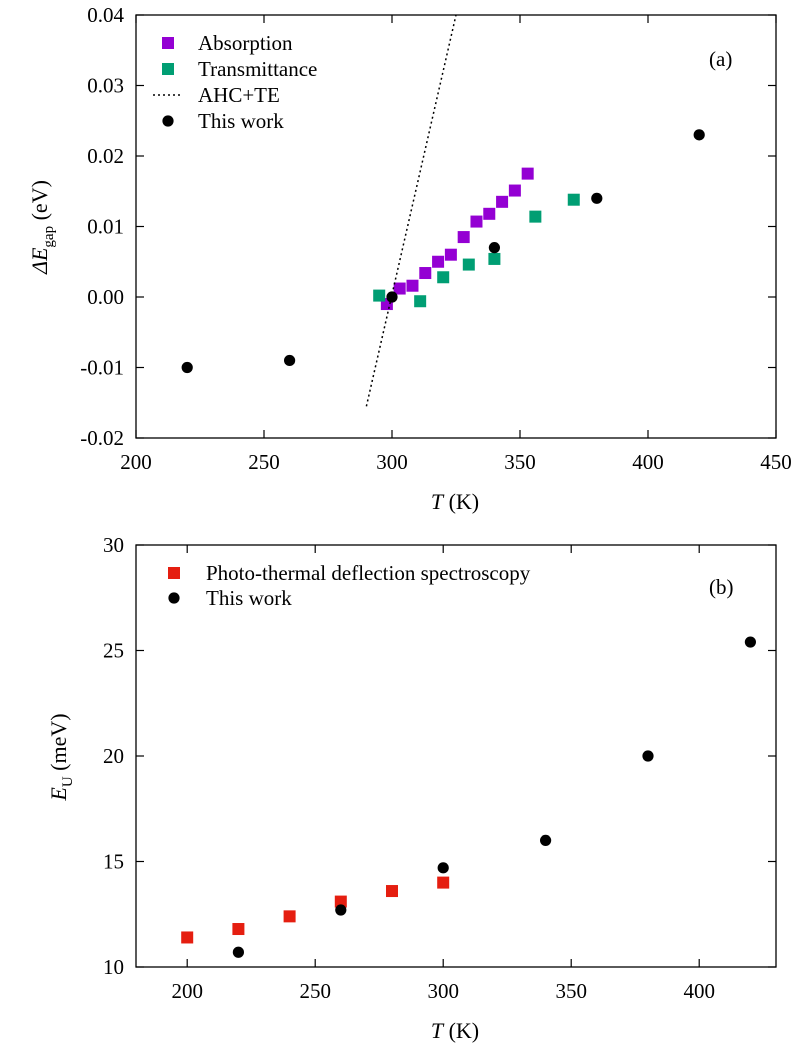  Describe the element at coordinates (102, 438) in the screenshot. I see `y-tick-label: -0.02` at that location.